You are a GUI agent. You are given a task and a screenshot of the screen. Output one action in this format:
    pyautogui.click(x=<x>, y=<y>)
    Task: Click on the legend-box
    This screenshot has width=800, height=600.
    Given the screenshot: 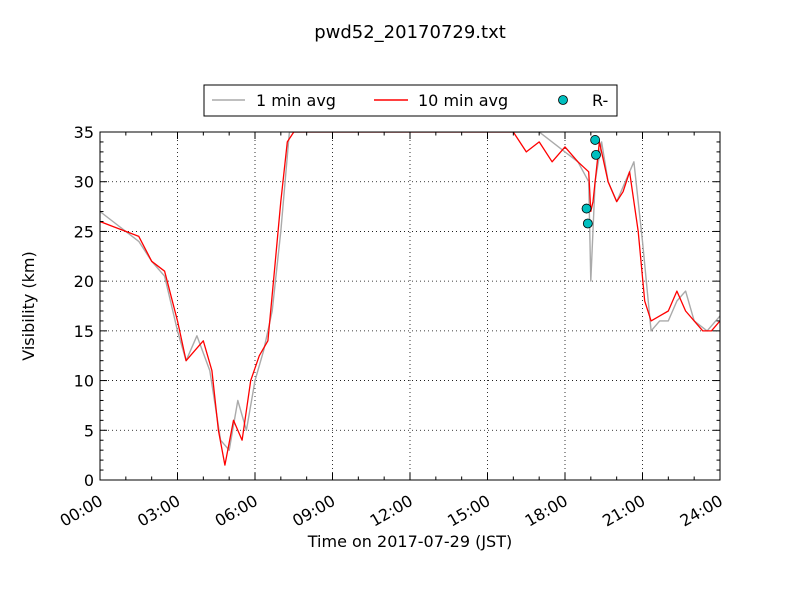 What is the action you would take?
    pyautogui.click(x=410, y=100)
    